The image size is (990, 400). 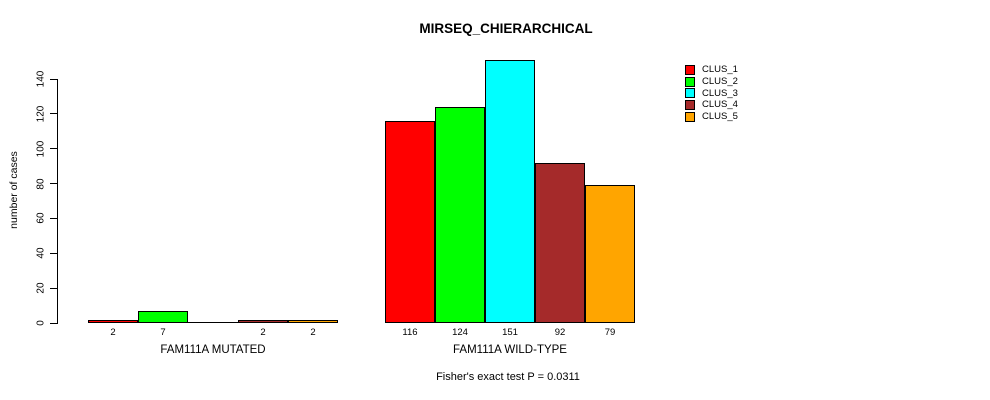 What do you see at coordinates (720, 105) in the screenshot?
I see `legend-label: CLUS_4` at bounding box center [720, 105].